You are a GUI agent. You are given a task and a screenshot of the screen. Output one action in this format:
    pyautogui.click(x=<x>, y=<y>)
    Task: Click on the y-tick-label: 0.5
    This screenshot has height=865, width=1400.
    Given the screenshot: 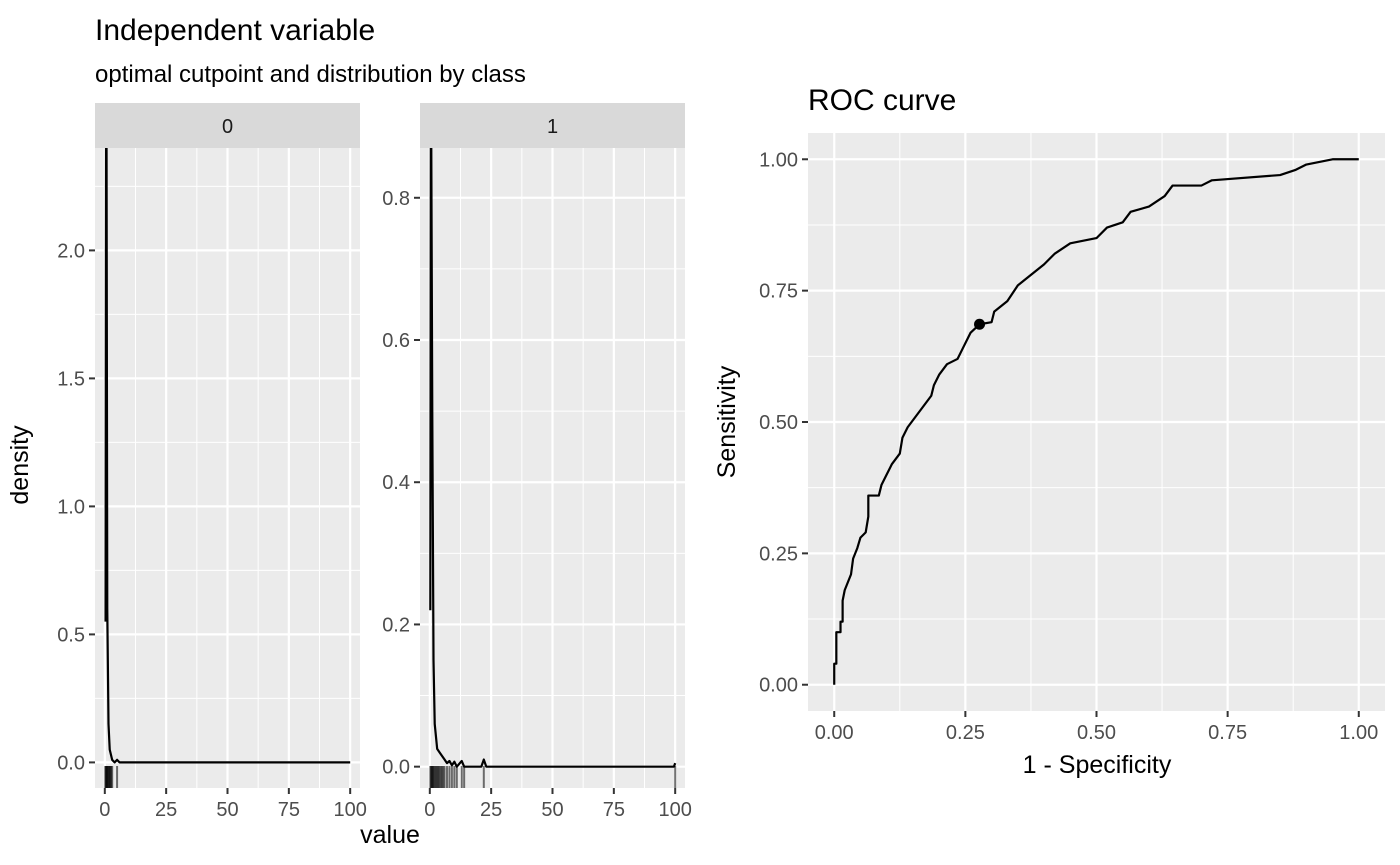 What is the action you would take?
    pyautogui.click(x=71, y=635)
    